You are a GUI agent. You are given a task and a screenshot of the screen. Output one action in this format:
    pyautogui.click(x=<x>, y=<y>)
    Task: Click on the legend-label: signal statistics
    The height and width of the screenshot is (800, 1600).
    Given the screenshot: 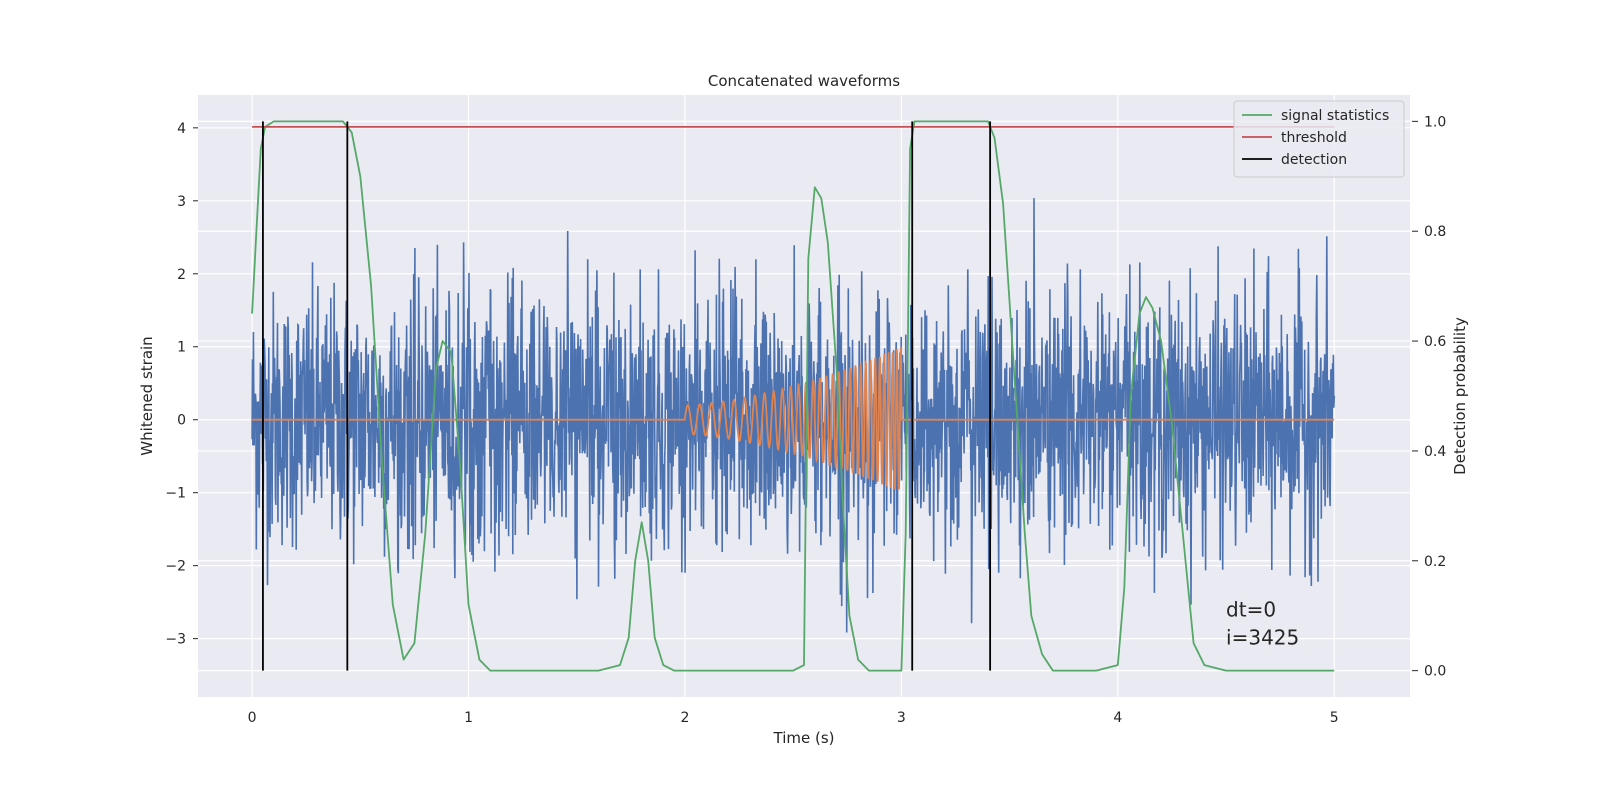 What is the action you would take?
    pyautogui.click(x=1335, y=116)
    